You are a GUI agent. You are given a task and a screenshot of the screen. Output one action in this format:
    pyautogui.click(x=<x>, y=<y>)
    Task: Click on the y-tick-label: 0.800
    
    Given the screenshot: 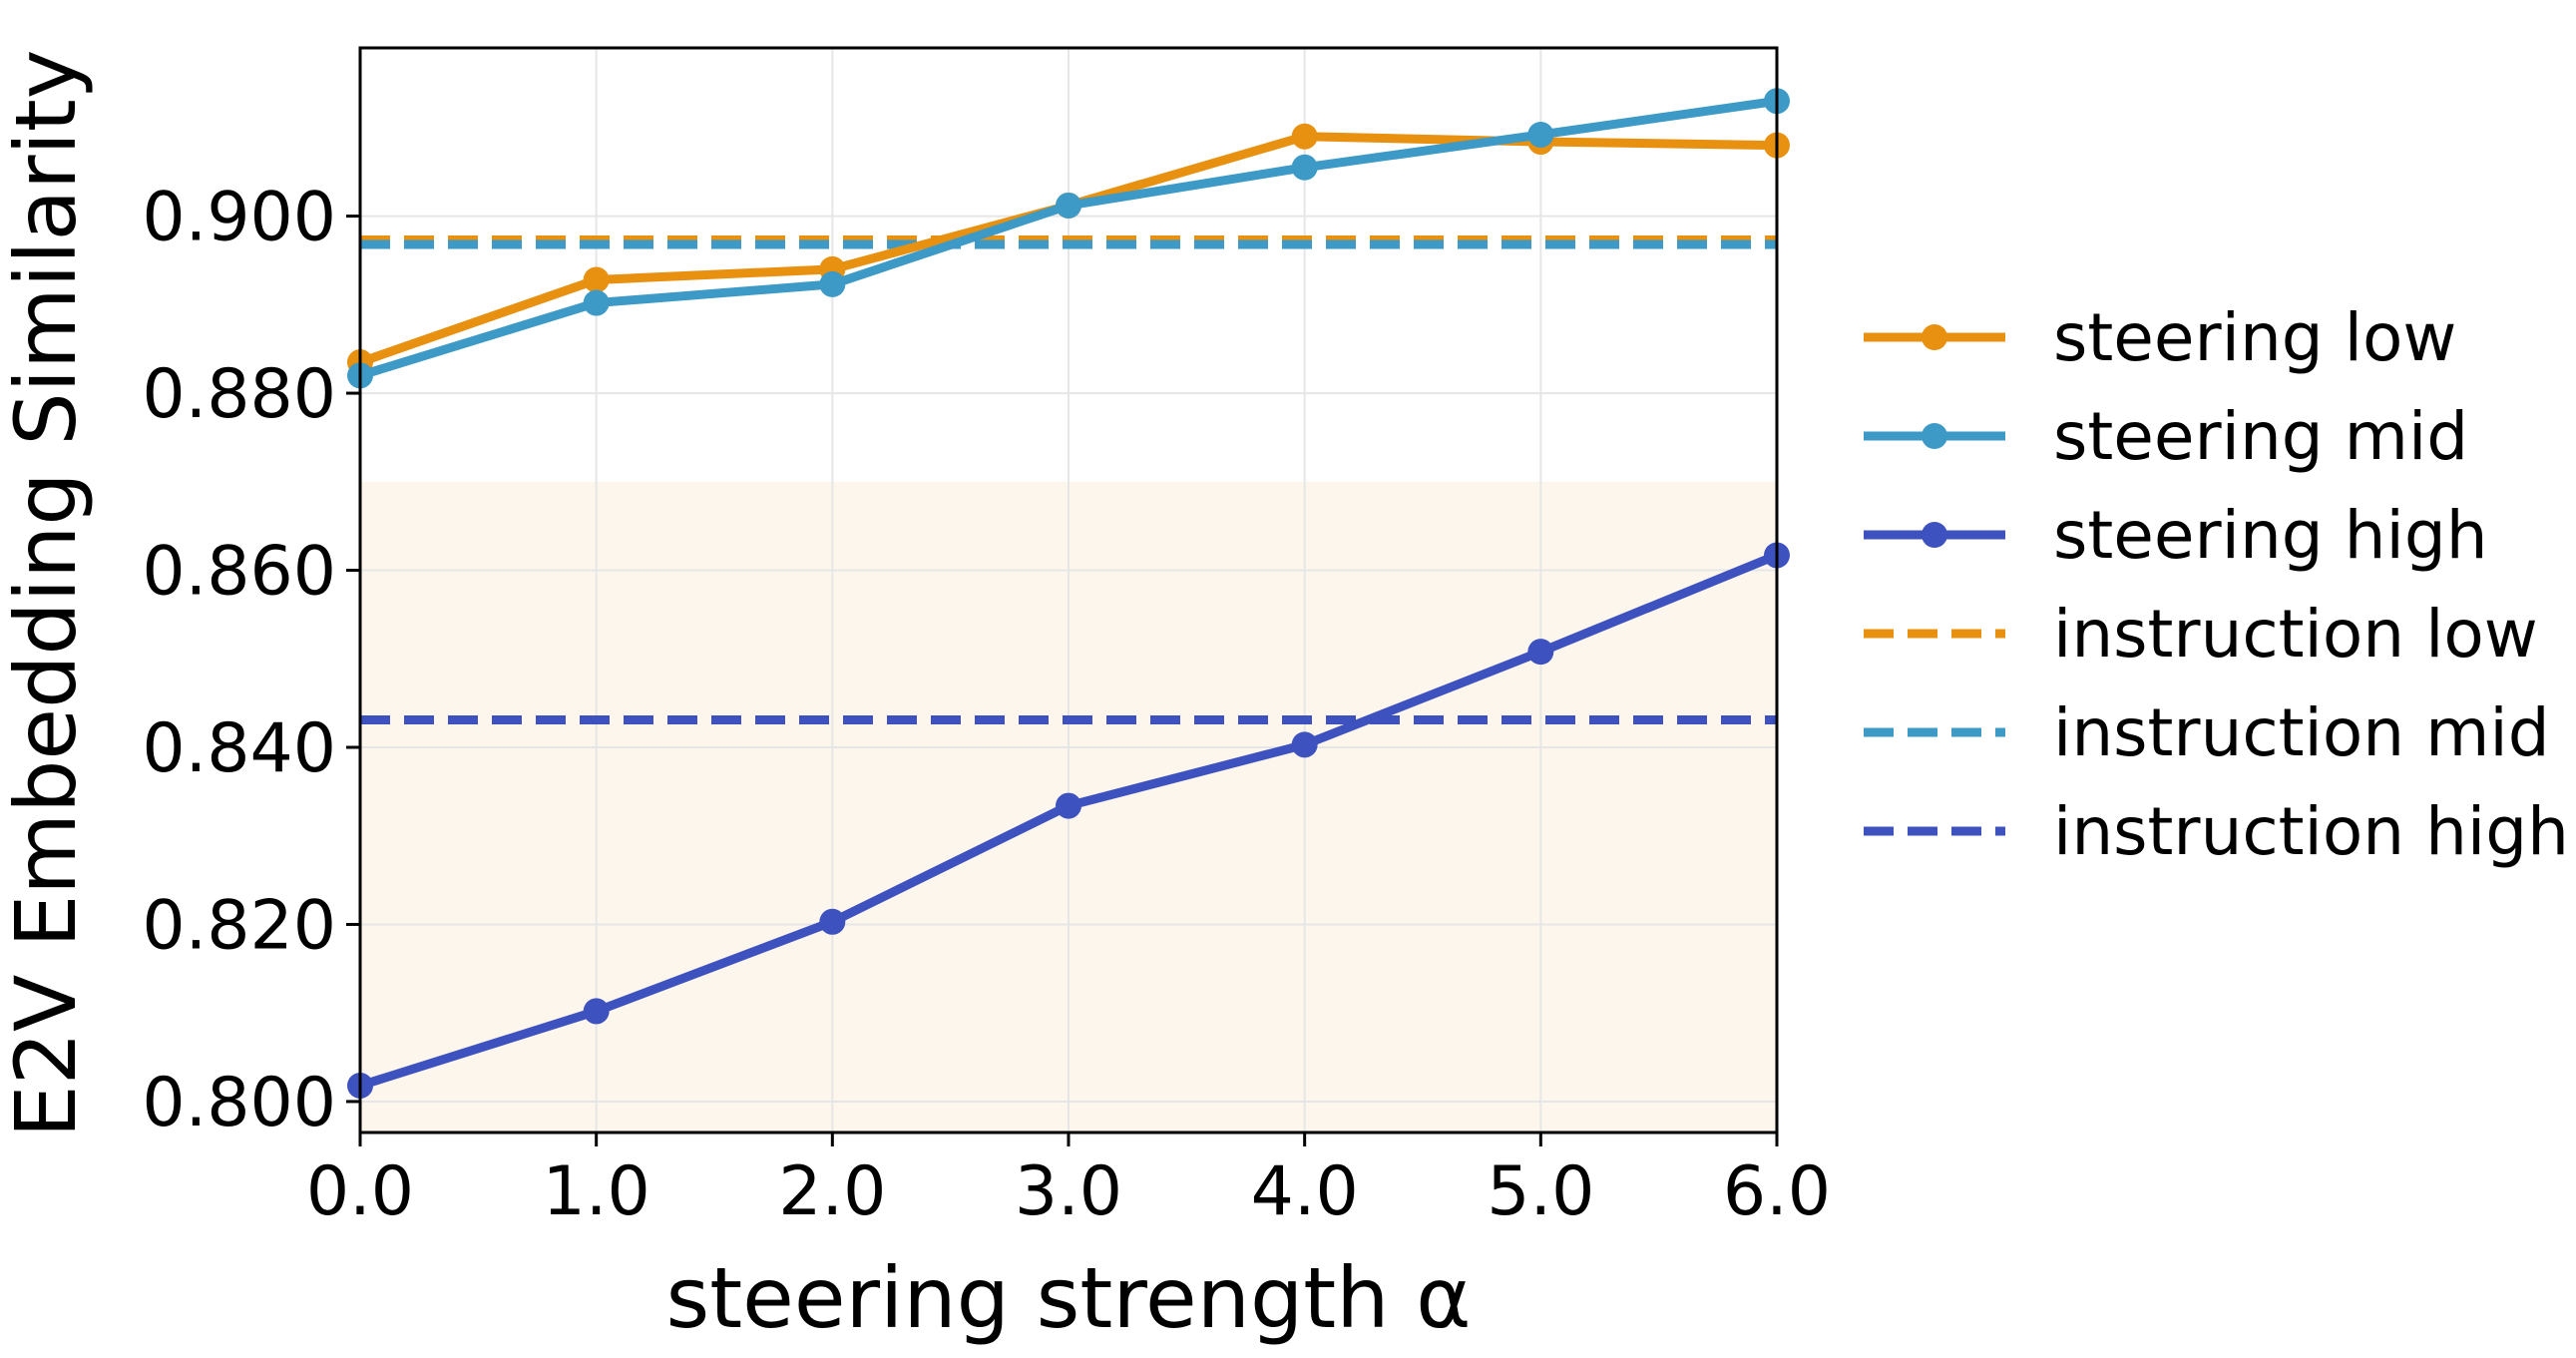 What is the action you would take?
    pyautogui.click(x=239, y=1103)
    